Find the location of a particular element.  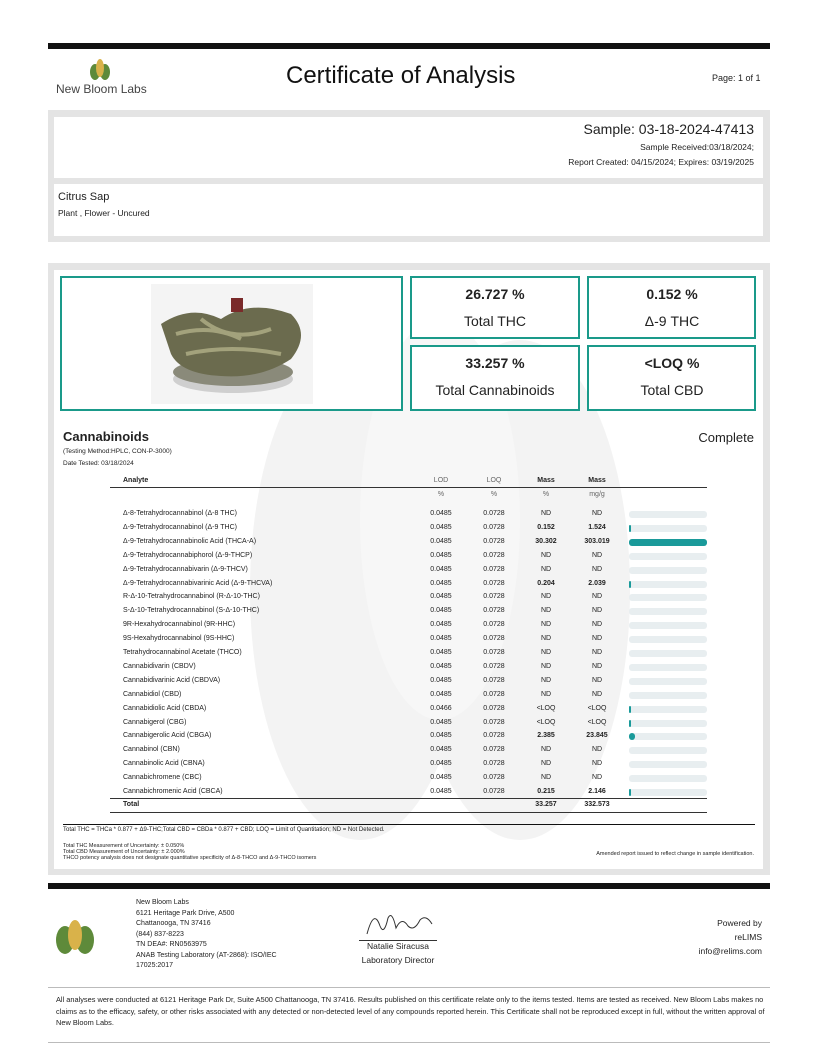

sample-box is located at coordinates (408, 147).